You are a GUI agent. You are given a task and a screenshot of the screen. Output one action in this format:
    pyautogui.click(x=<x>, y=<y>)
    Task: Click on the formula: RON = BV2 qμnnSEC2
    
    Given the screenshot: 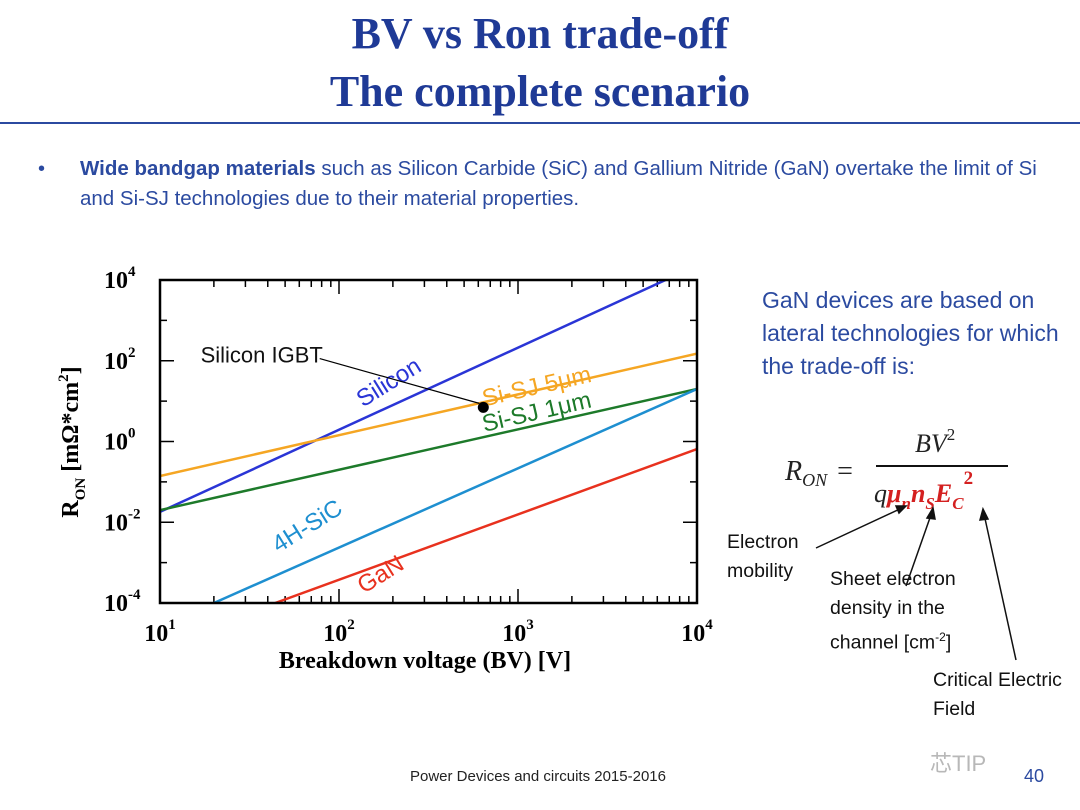 What is the action you would take?
    pyautogui.click(x=896, y=469)
    